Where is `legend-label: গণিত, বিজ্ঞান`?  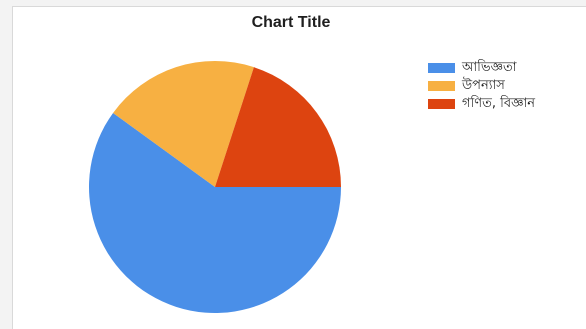
legend-label: গণিত, বিজ্ঞান is located at coordinates (499, 103).